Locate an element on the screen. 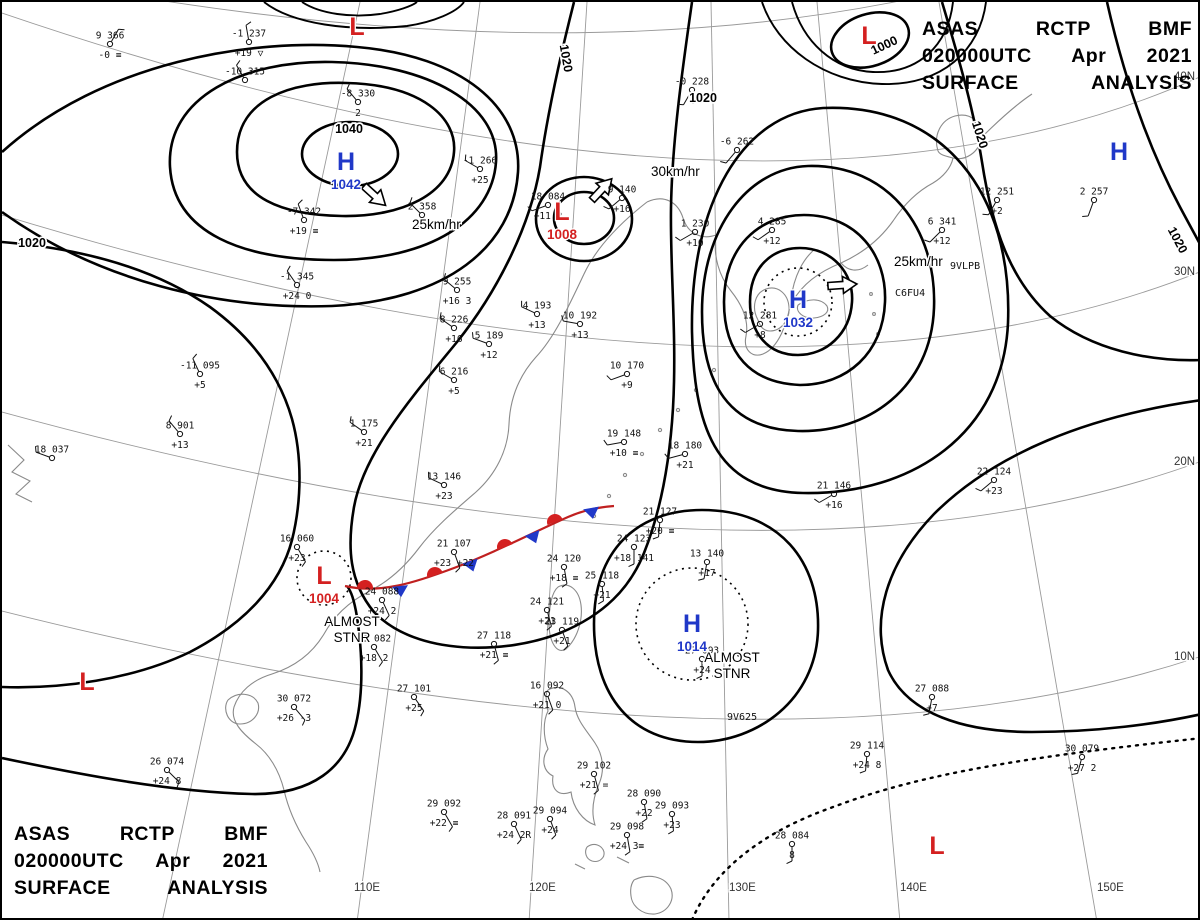  station-plot: 1 175 +21 is located at coordinates (363, 432).